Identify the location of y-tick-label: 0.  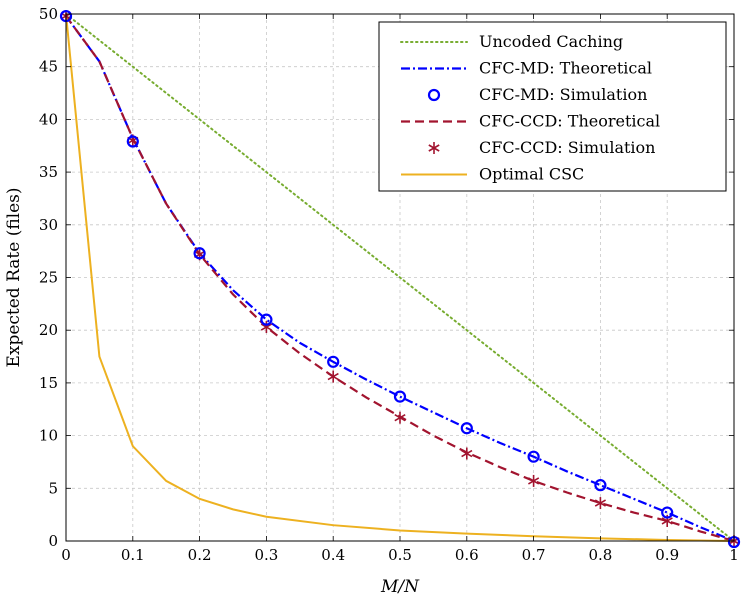
(53, 541).